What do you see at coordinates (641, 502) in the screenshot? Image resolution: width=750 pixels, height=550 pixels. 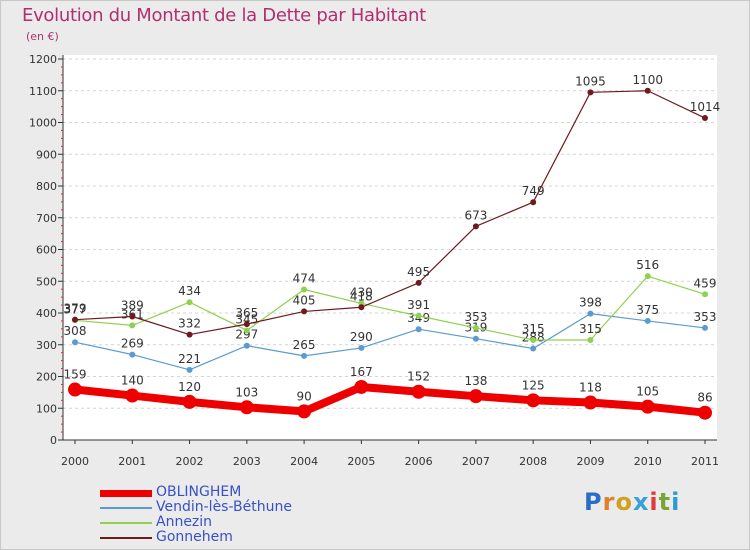 I see `logo-letter: x` at bounding box center [641, 502].